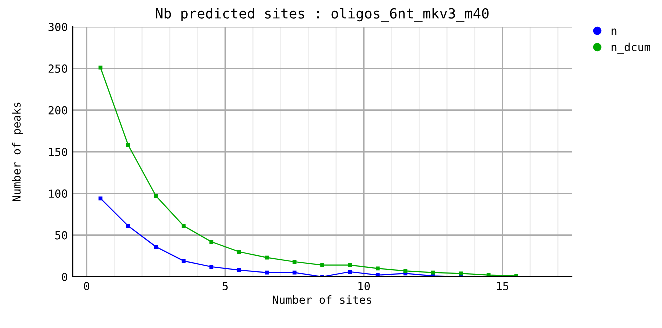  Describe the element at coordinates (18, 152) in the screenshot. I see `y-axis-title: Number of peaks` at that location.